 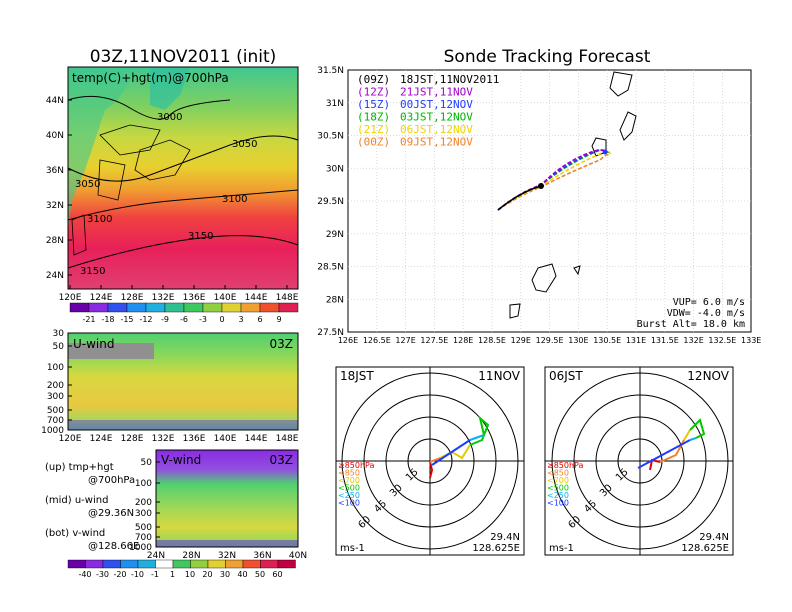 What do you see at coordinates (330, 137) in the screenshot?
I see `track-y-tick-label: 30.5N` at bounding box center [330, 137].